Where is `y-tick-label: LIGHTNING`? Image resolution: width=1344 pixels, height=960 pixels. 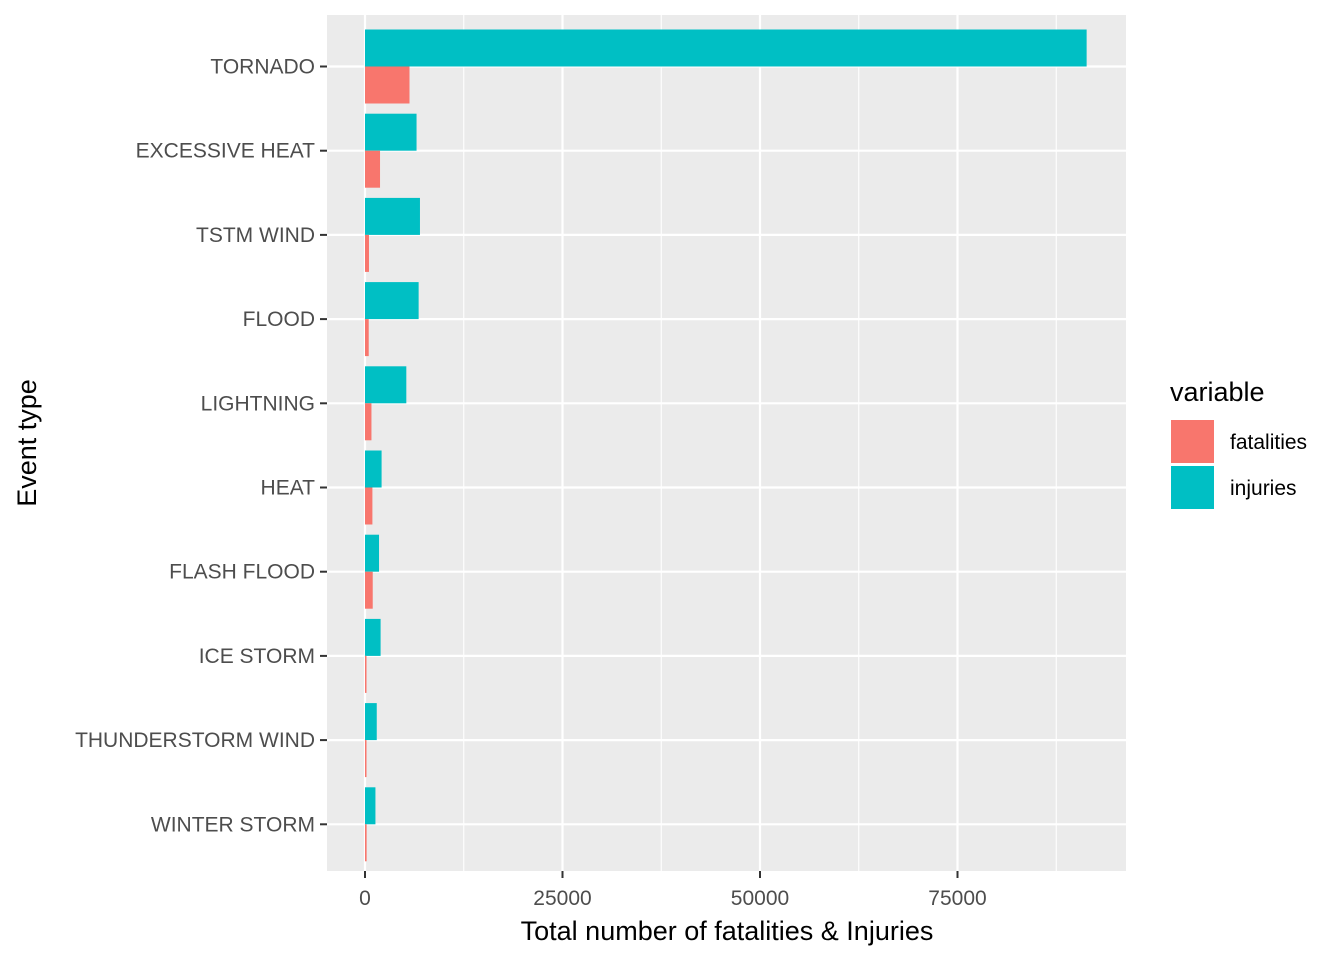
y-tick-label: LIGHTNING is located at coordinates (258, 403).